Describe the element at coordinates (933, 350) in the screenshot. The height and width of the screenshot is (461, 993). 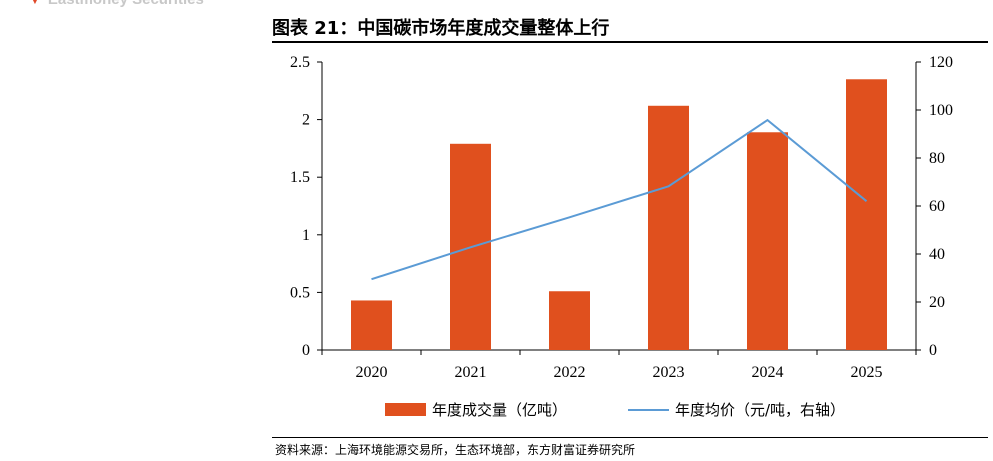
I see `y-right-tick-label: 0` at that location.